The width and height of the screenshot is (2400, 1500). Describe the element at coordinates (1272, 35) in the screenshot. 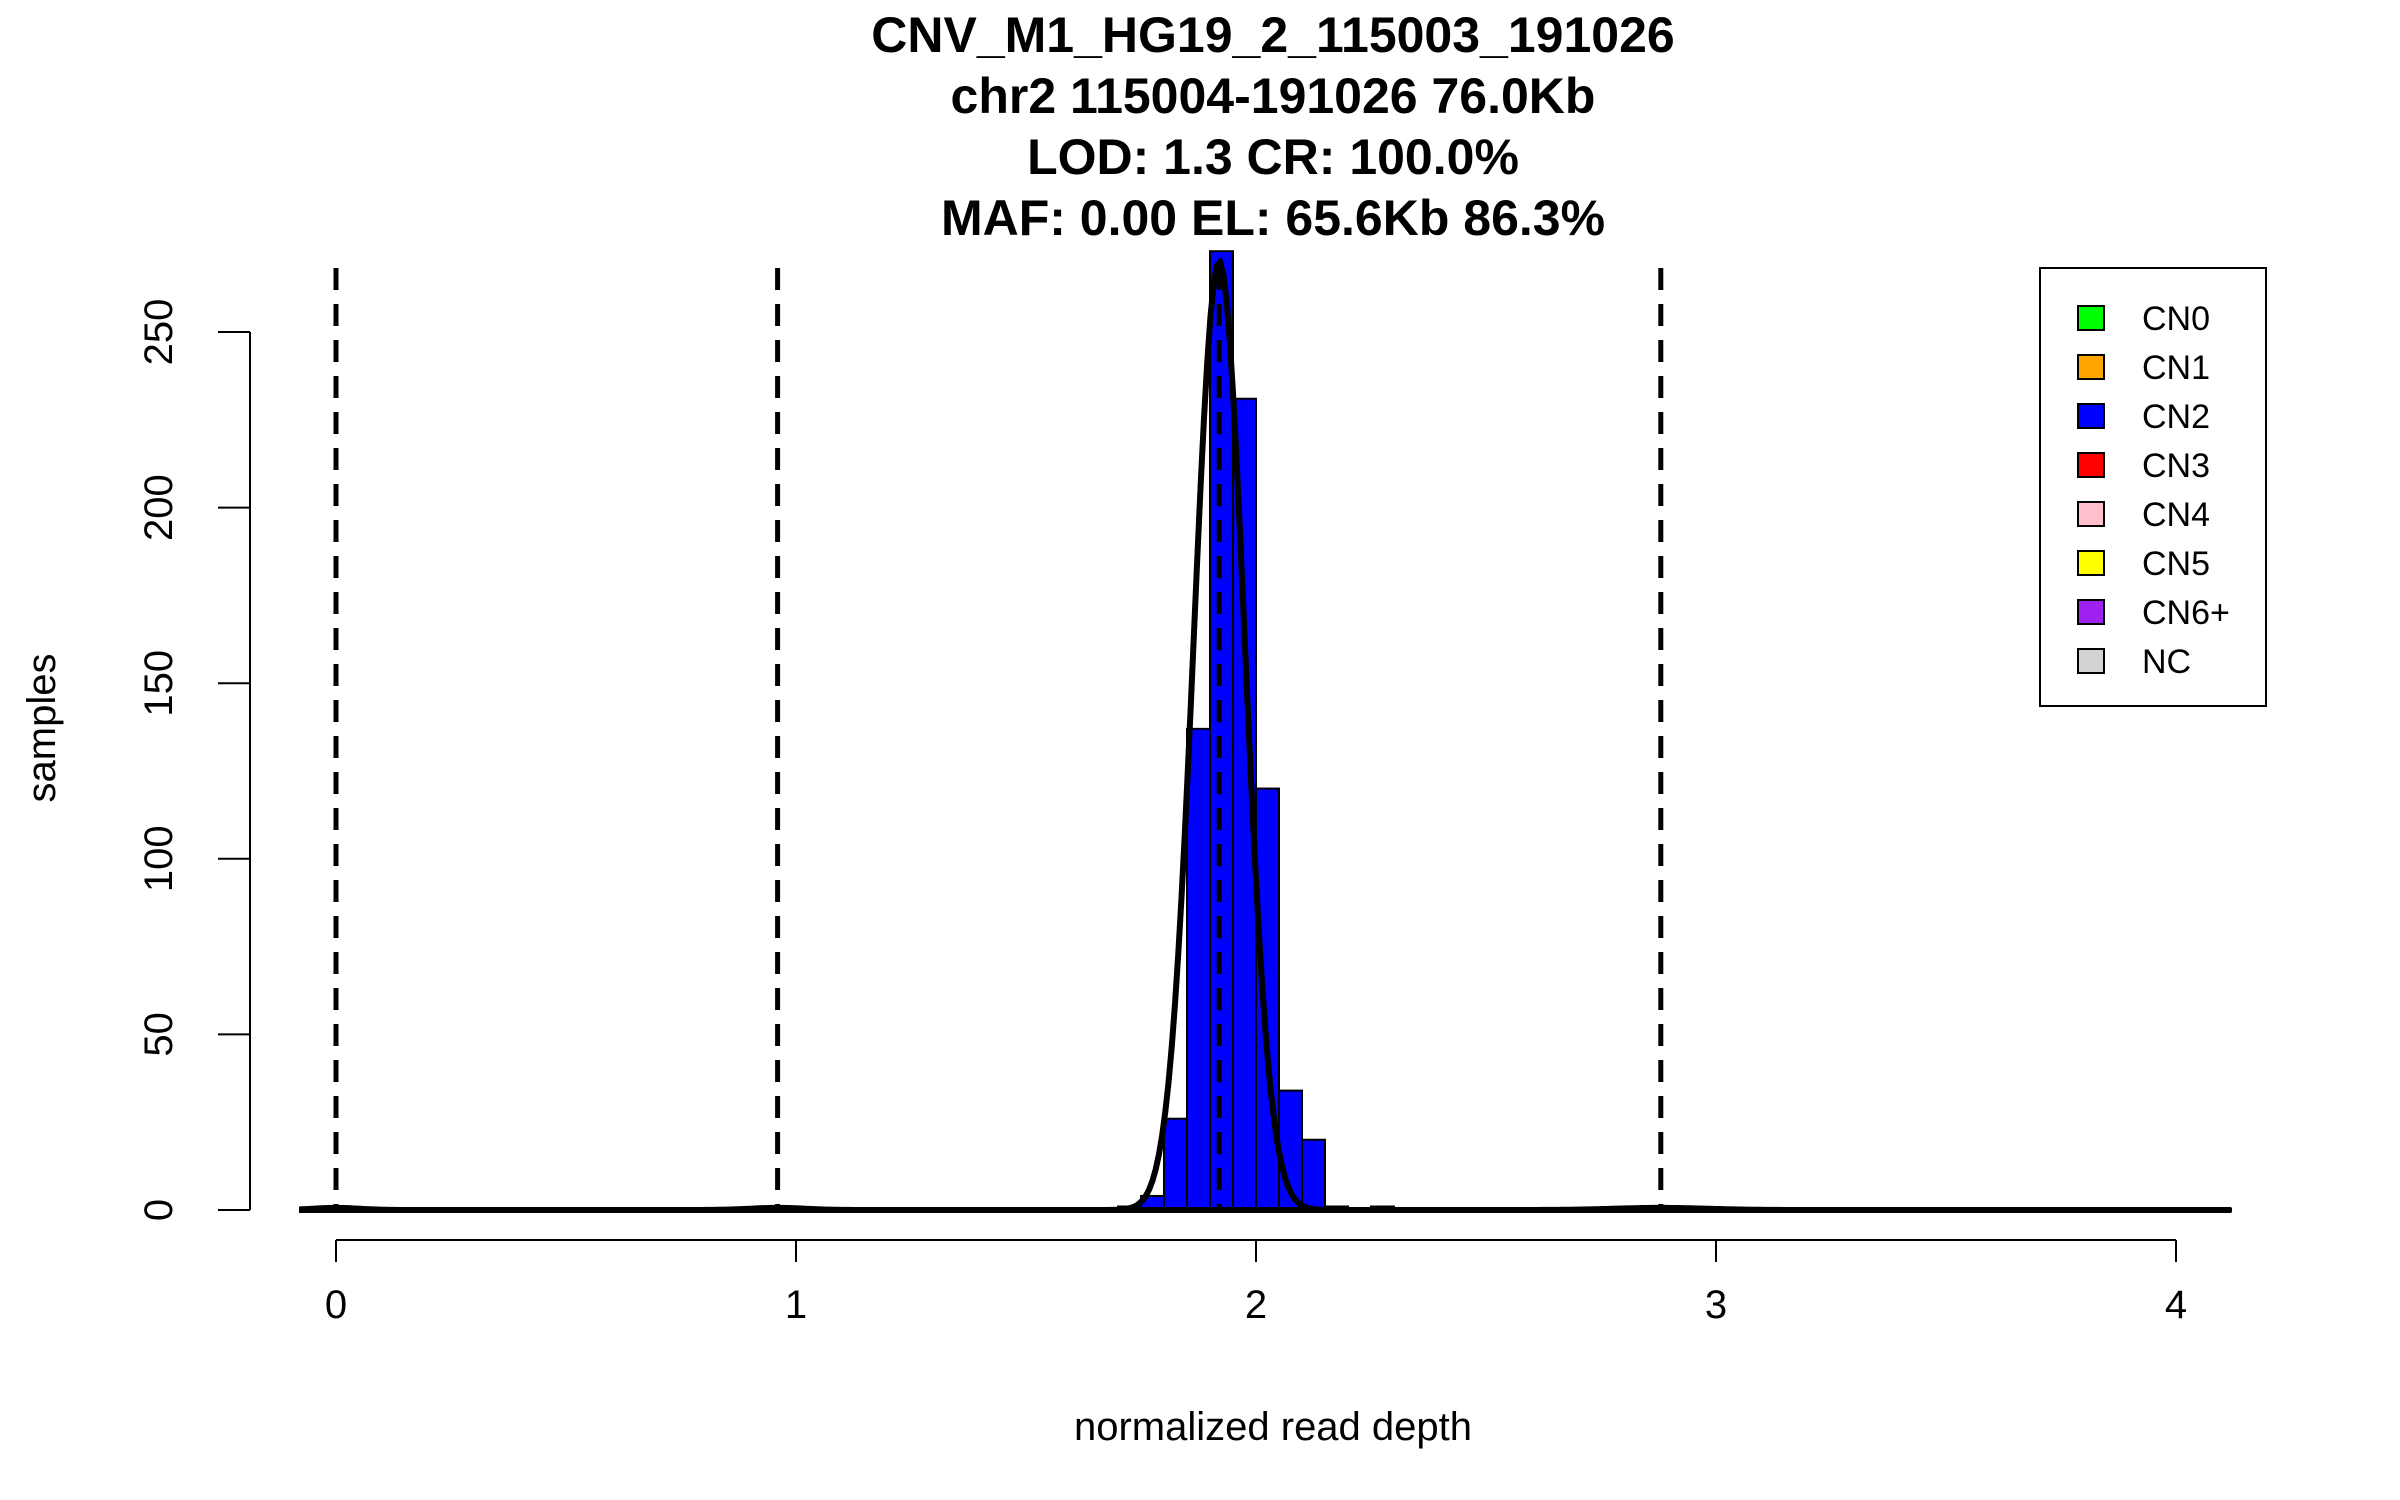

I see `title-line-1: CNV_M1_HG19_2_115003_191026` at that location.